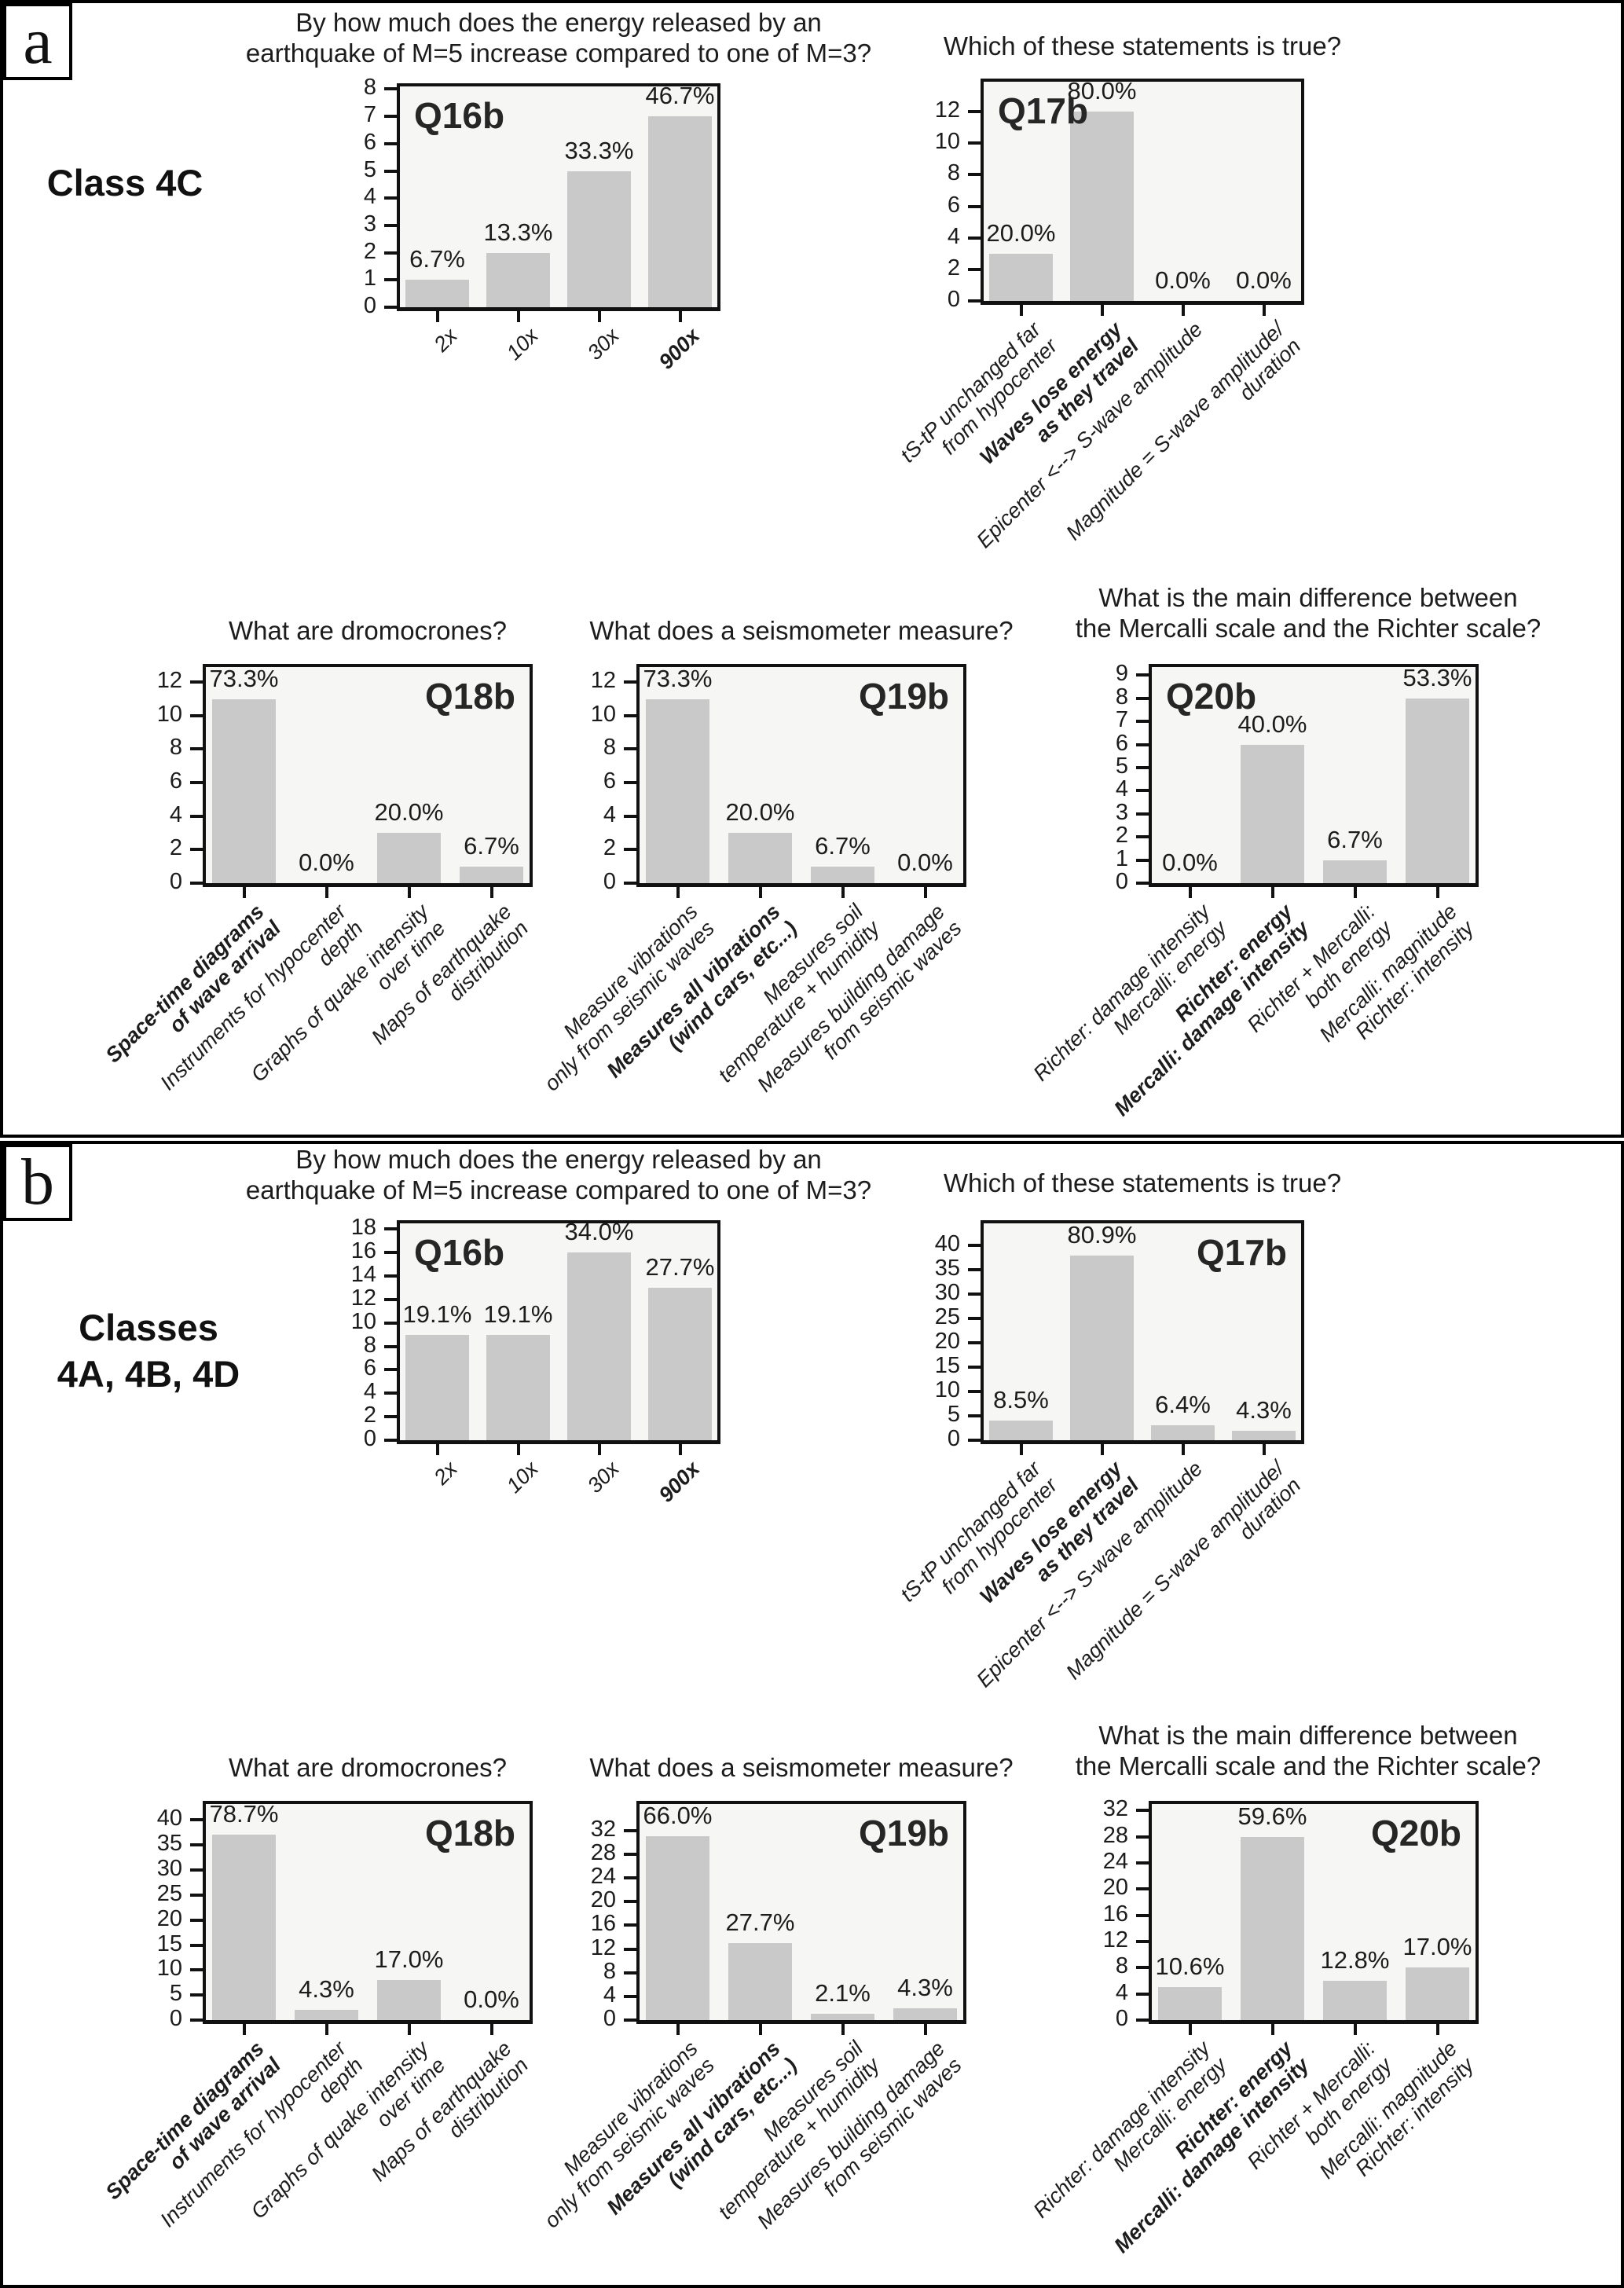 The width and height of the screenshot is (1624, 2288). I want to click on bar-value-label-a-q16b-2: 33.3%, so click(599, 150).